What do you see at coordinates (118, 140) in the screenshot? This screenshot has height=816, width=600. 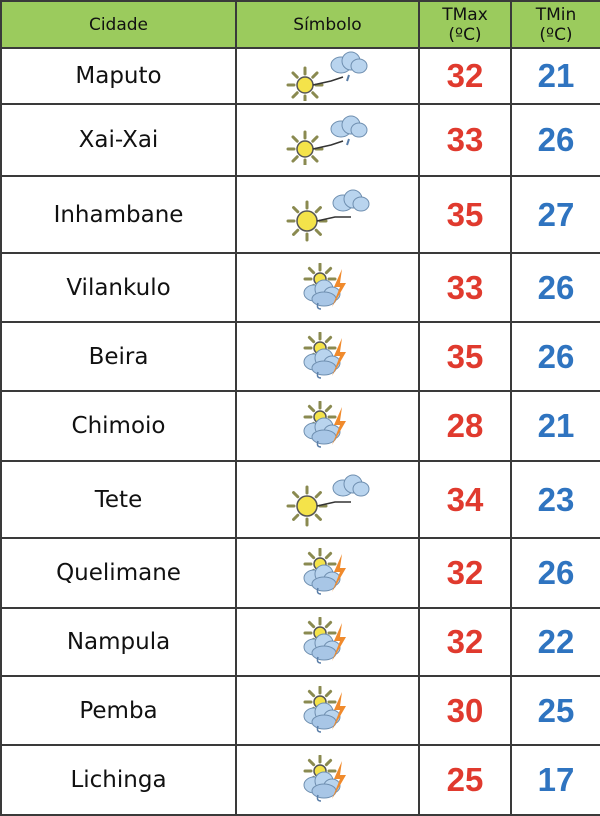 I see `city-name: Xai-Xai` at bounding box center [118, 140].